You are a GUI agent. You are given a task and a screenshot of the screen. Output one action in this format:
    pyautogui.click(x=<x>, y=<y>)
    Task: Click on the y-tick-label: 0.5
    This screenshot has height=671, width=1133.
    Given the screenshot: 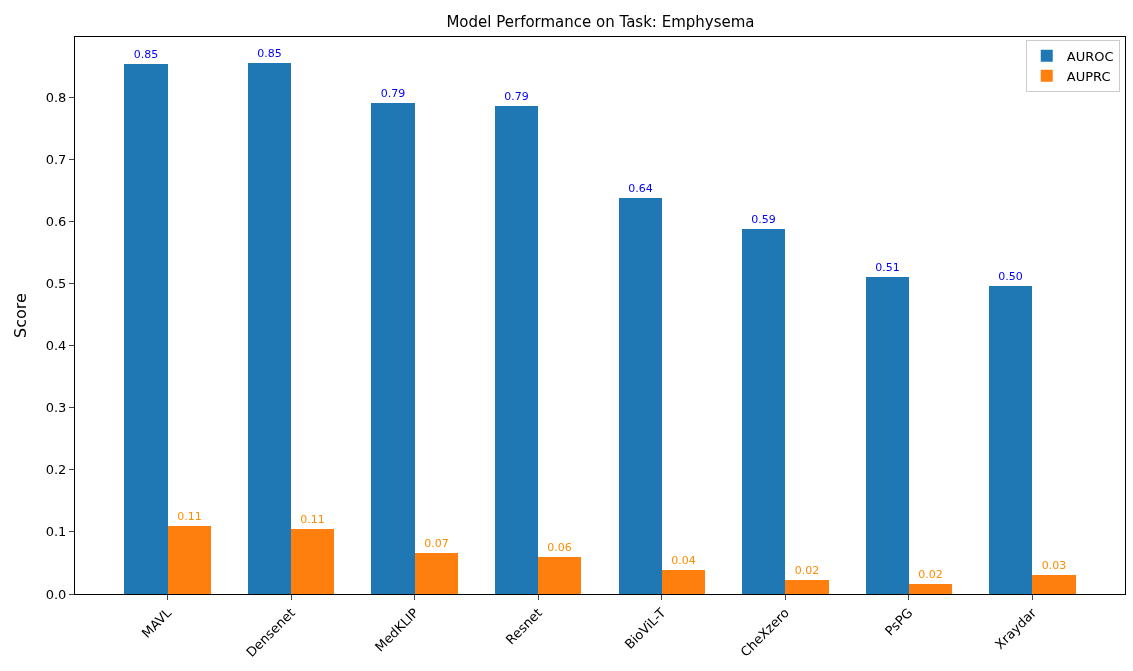 What is the action you would take?
    pyautogui.click(x=56, y=284)
    